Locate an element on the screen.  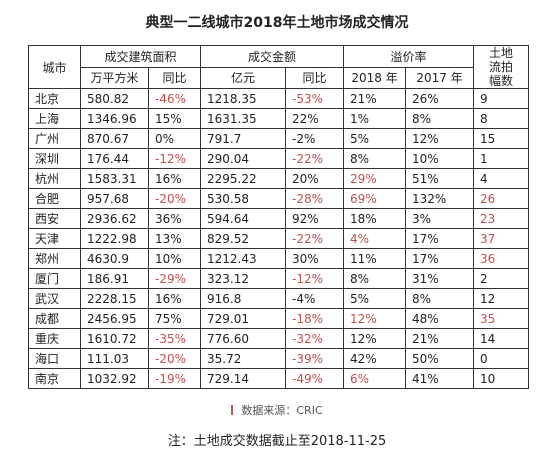
city-cell: 南京 is located at coordinates (54, 378).